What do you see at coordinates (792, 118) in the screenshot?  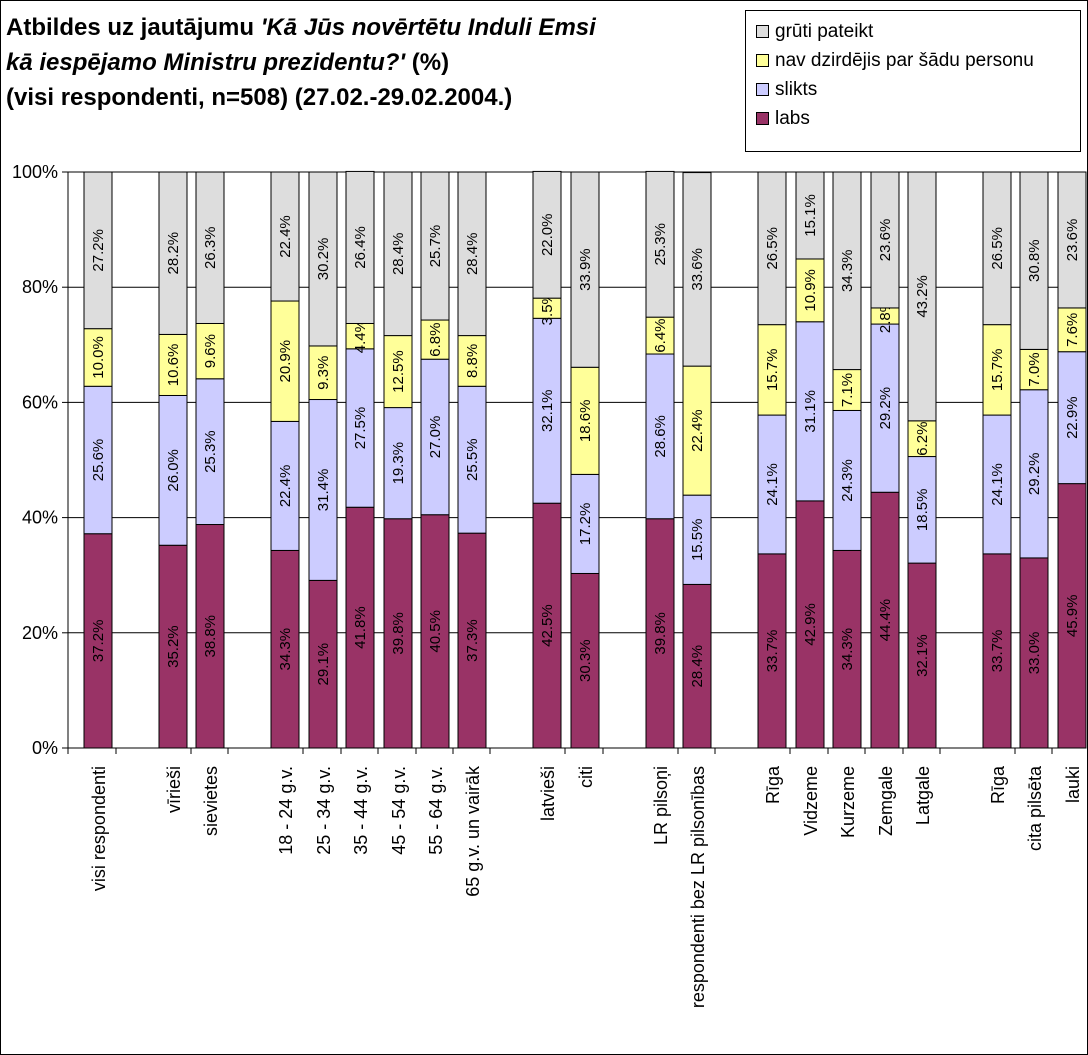 I see `legend-label: labs` at bounding box center [792, 118].